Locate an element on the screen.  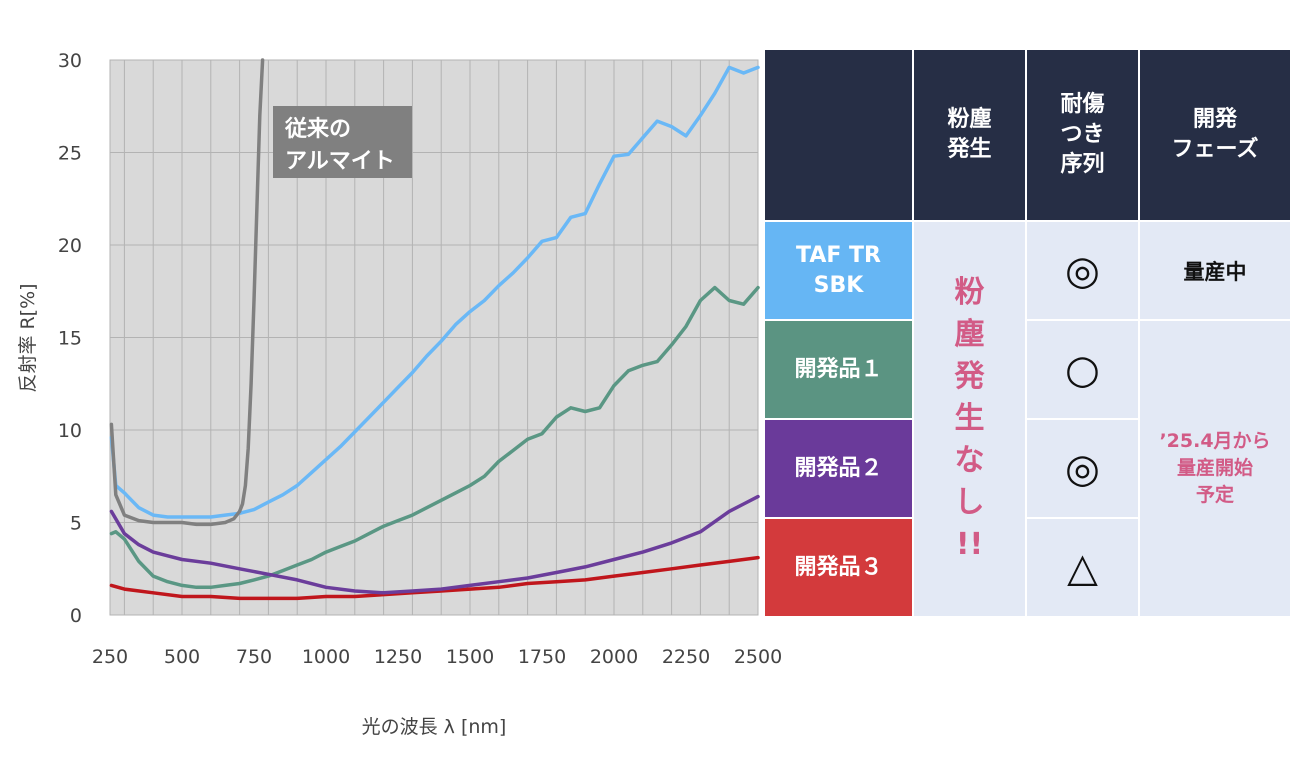
y-tick-label: 0 is located at coordinates (76, 616).